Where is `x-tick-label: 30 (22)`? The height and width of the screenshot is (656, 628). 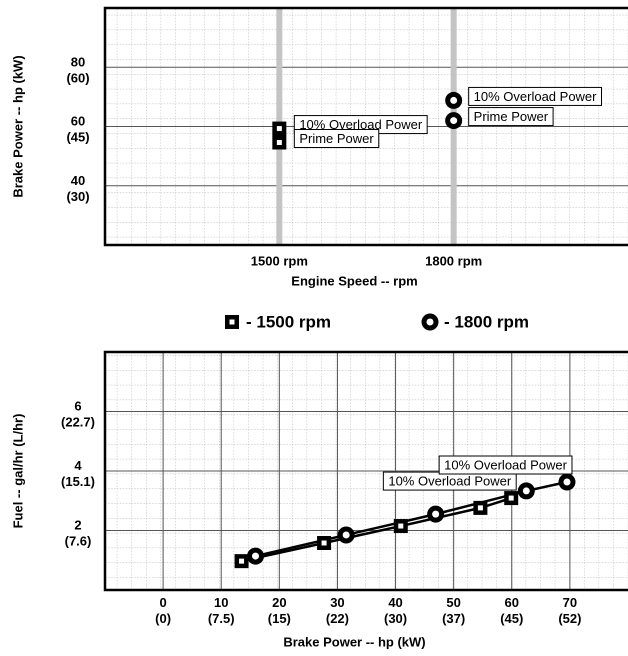
x-tick-label: 30 (22) is located at coordinates (337, 610).